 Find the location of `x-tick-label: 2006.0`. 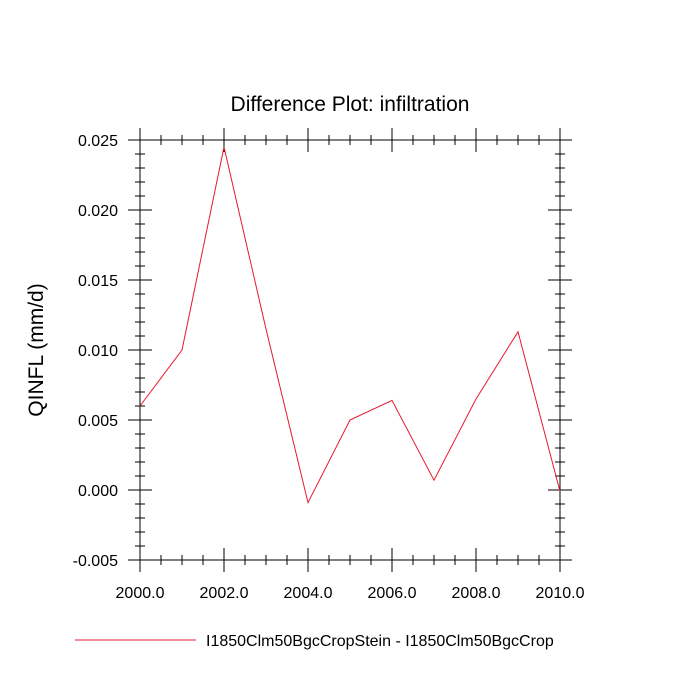

x-tick-label: 2006.0 is located at coordinates (392, 593).